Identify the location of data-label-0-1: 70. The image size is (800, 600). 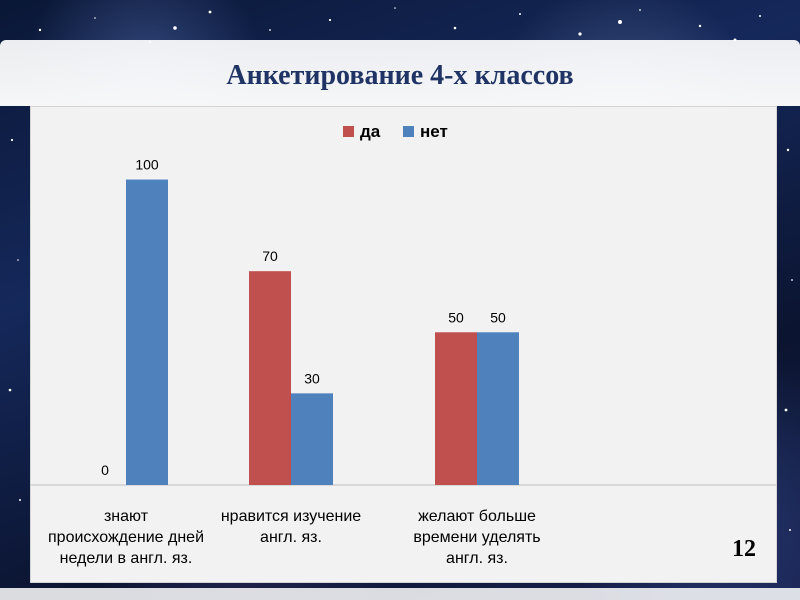
(270, 256).